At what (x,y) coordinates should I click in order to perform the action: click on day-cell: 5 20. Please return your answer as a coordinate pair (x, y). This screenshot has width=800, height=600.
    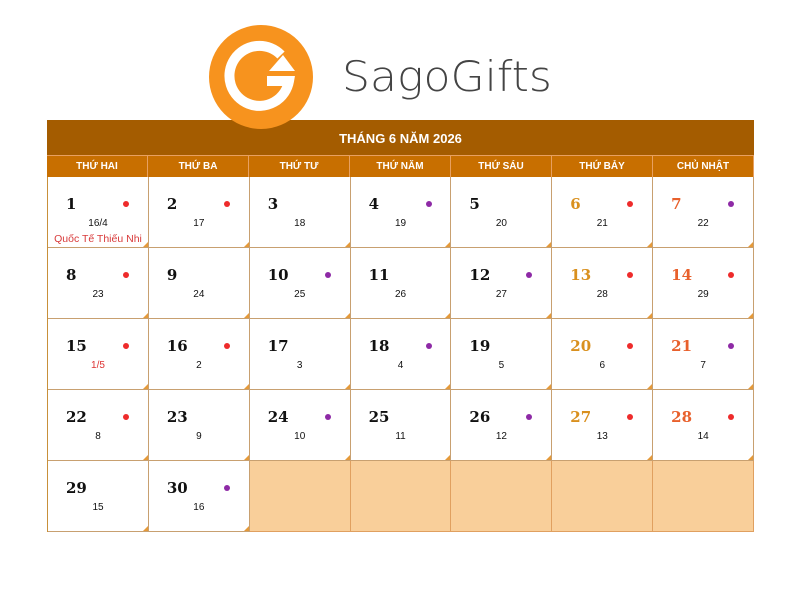
    Looking at the image, I should click on (502, 212).